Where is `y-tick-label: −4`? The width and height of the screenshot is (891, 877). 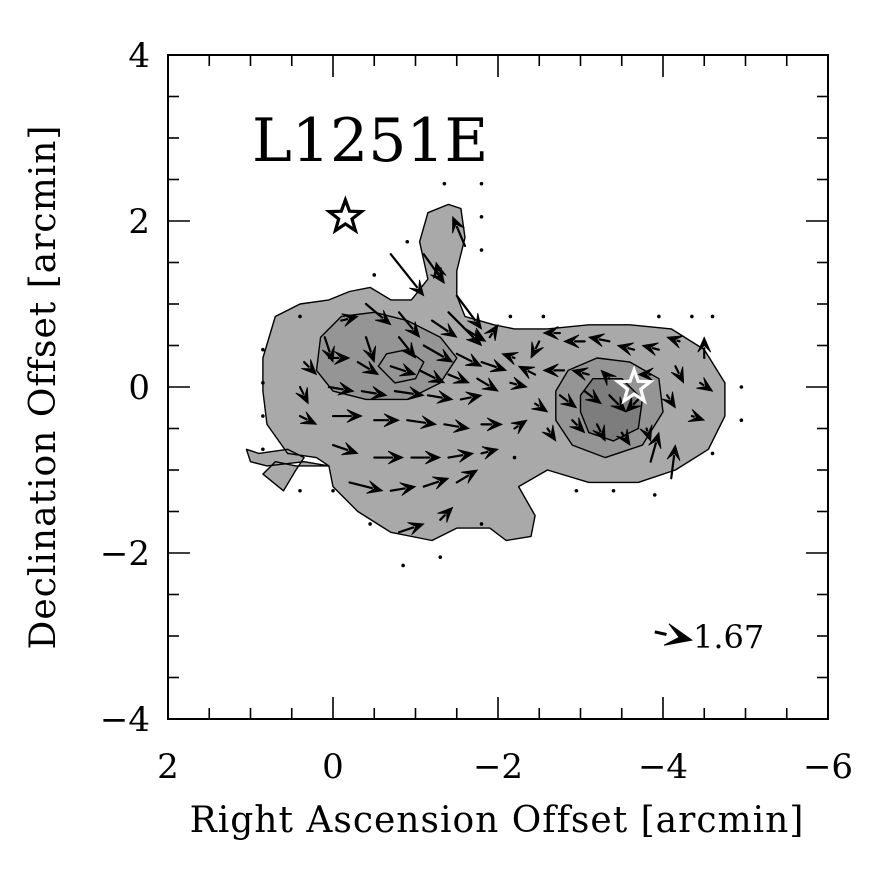
y-tick-label: −4 is located at coordinates (125, 720).